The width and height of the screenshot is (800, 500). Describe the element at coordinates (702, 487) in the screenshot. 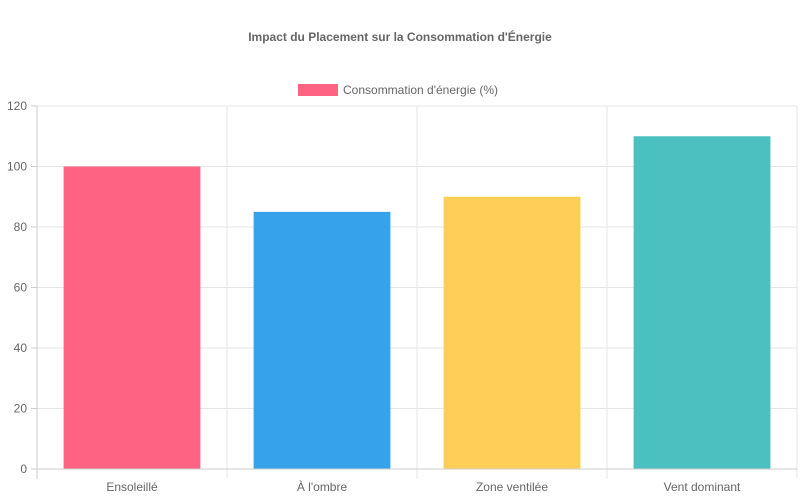

I see `x-tick-label: Vent dominant` at that location.